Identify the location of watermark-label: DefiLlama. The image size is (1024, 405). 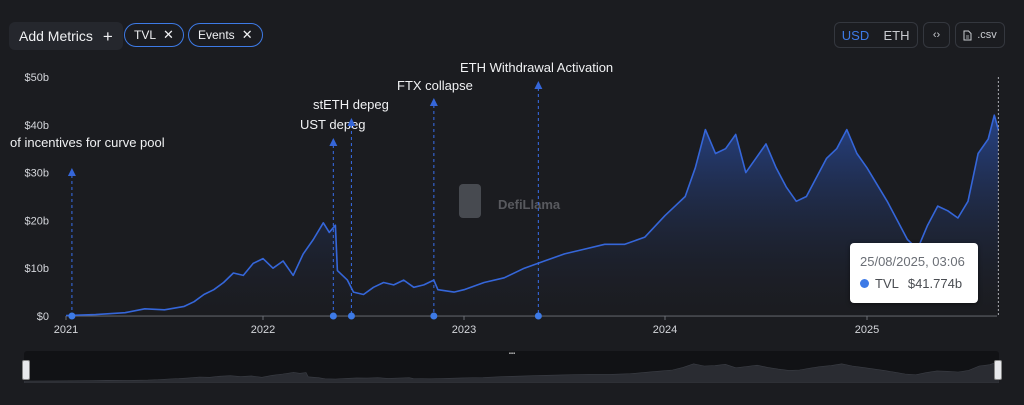
(529, 204).